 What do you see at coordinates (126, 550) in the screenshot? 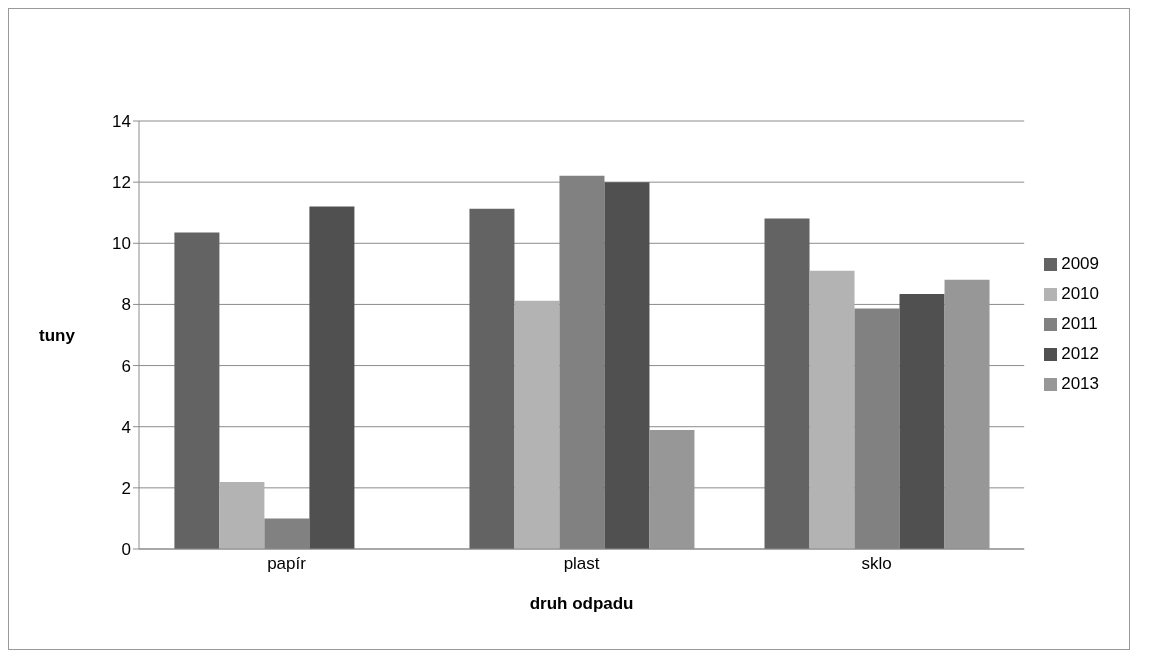
I see `y-tick-label: 0` at bounding box center [126, 550].